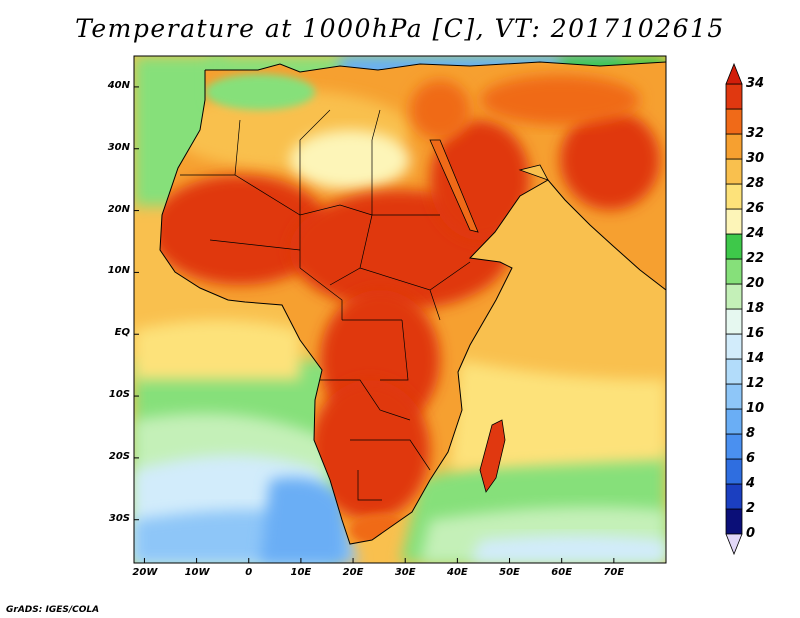  Describe the element at coordinates (614, 572) in the screenshot. I see `lon-tick-label: 70E` at that location.